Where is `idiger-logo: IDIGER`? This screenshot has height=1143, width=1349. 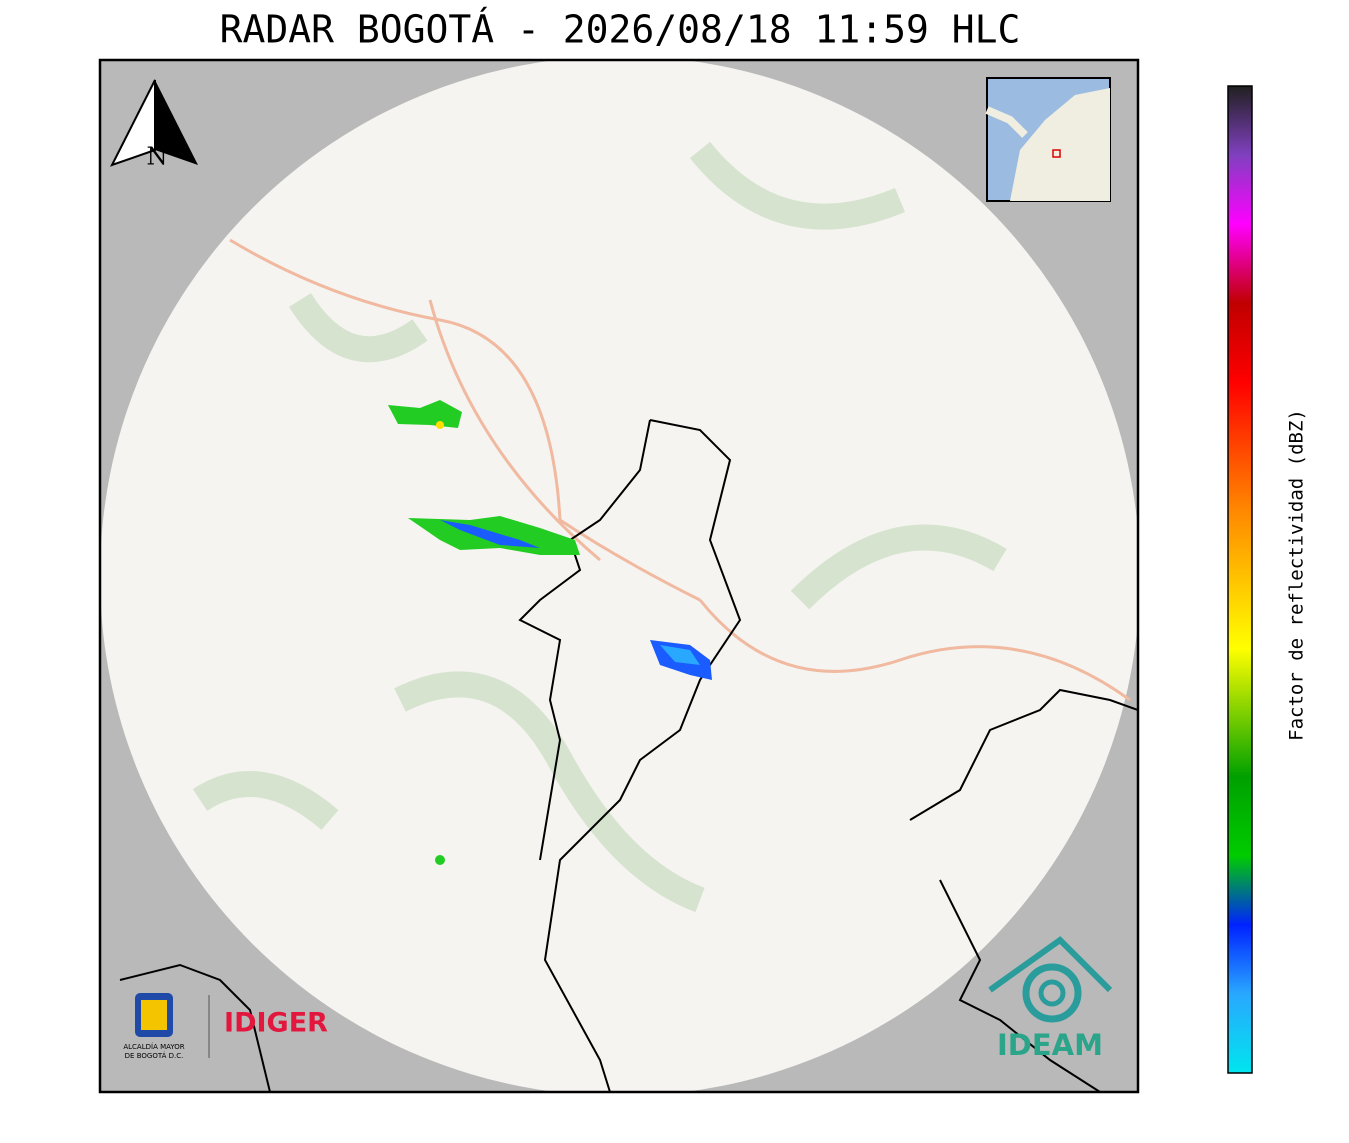
idiger-logo: IDIGER is located at coordinates (276, 1023).